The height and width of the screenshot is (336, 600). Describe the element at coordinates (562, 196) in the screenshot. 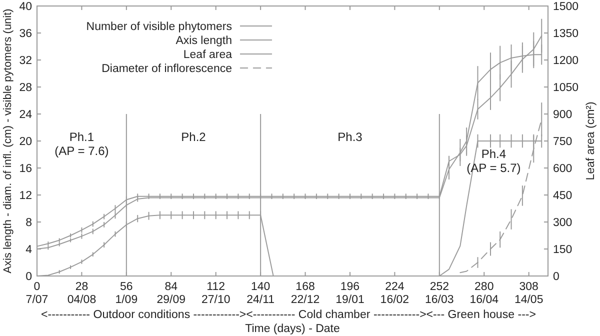

I see `y2-tick-label: 450` at that location.